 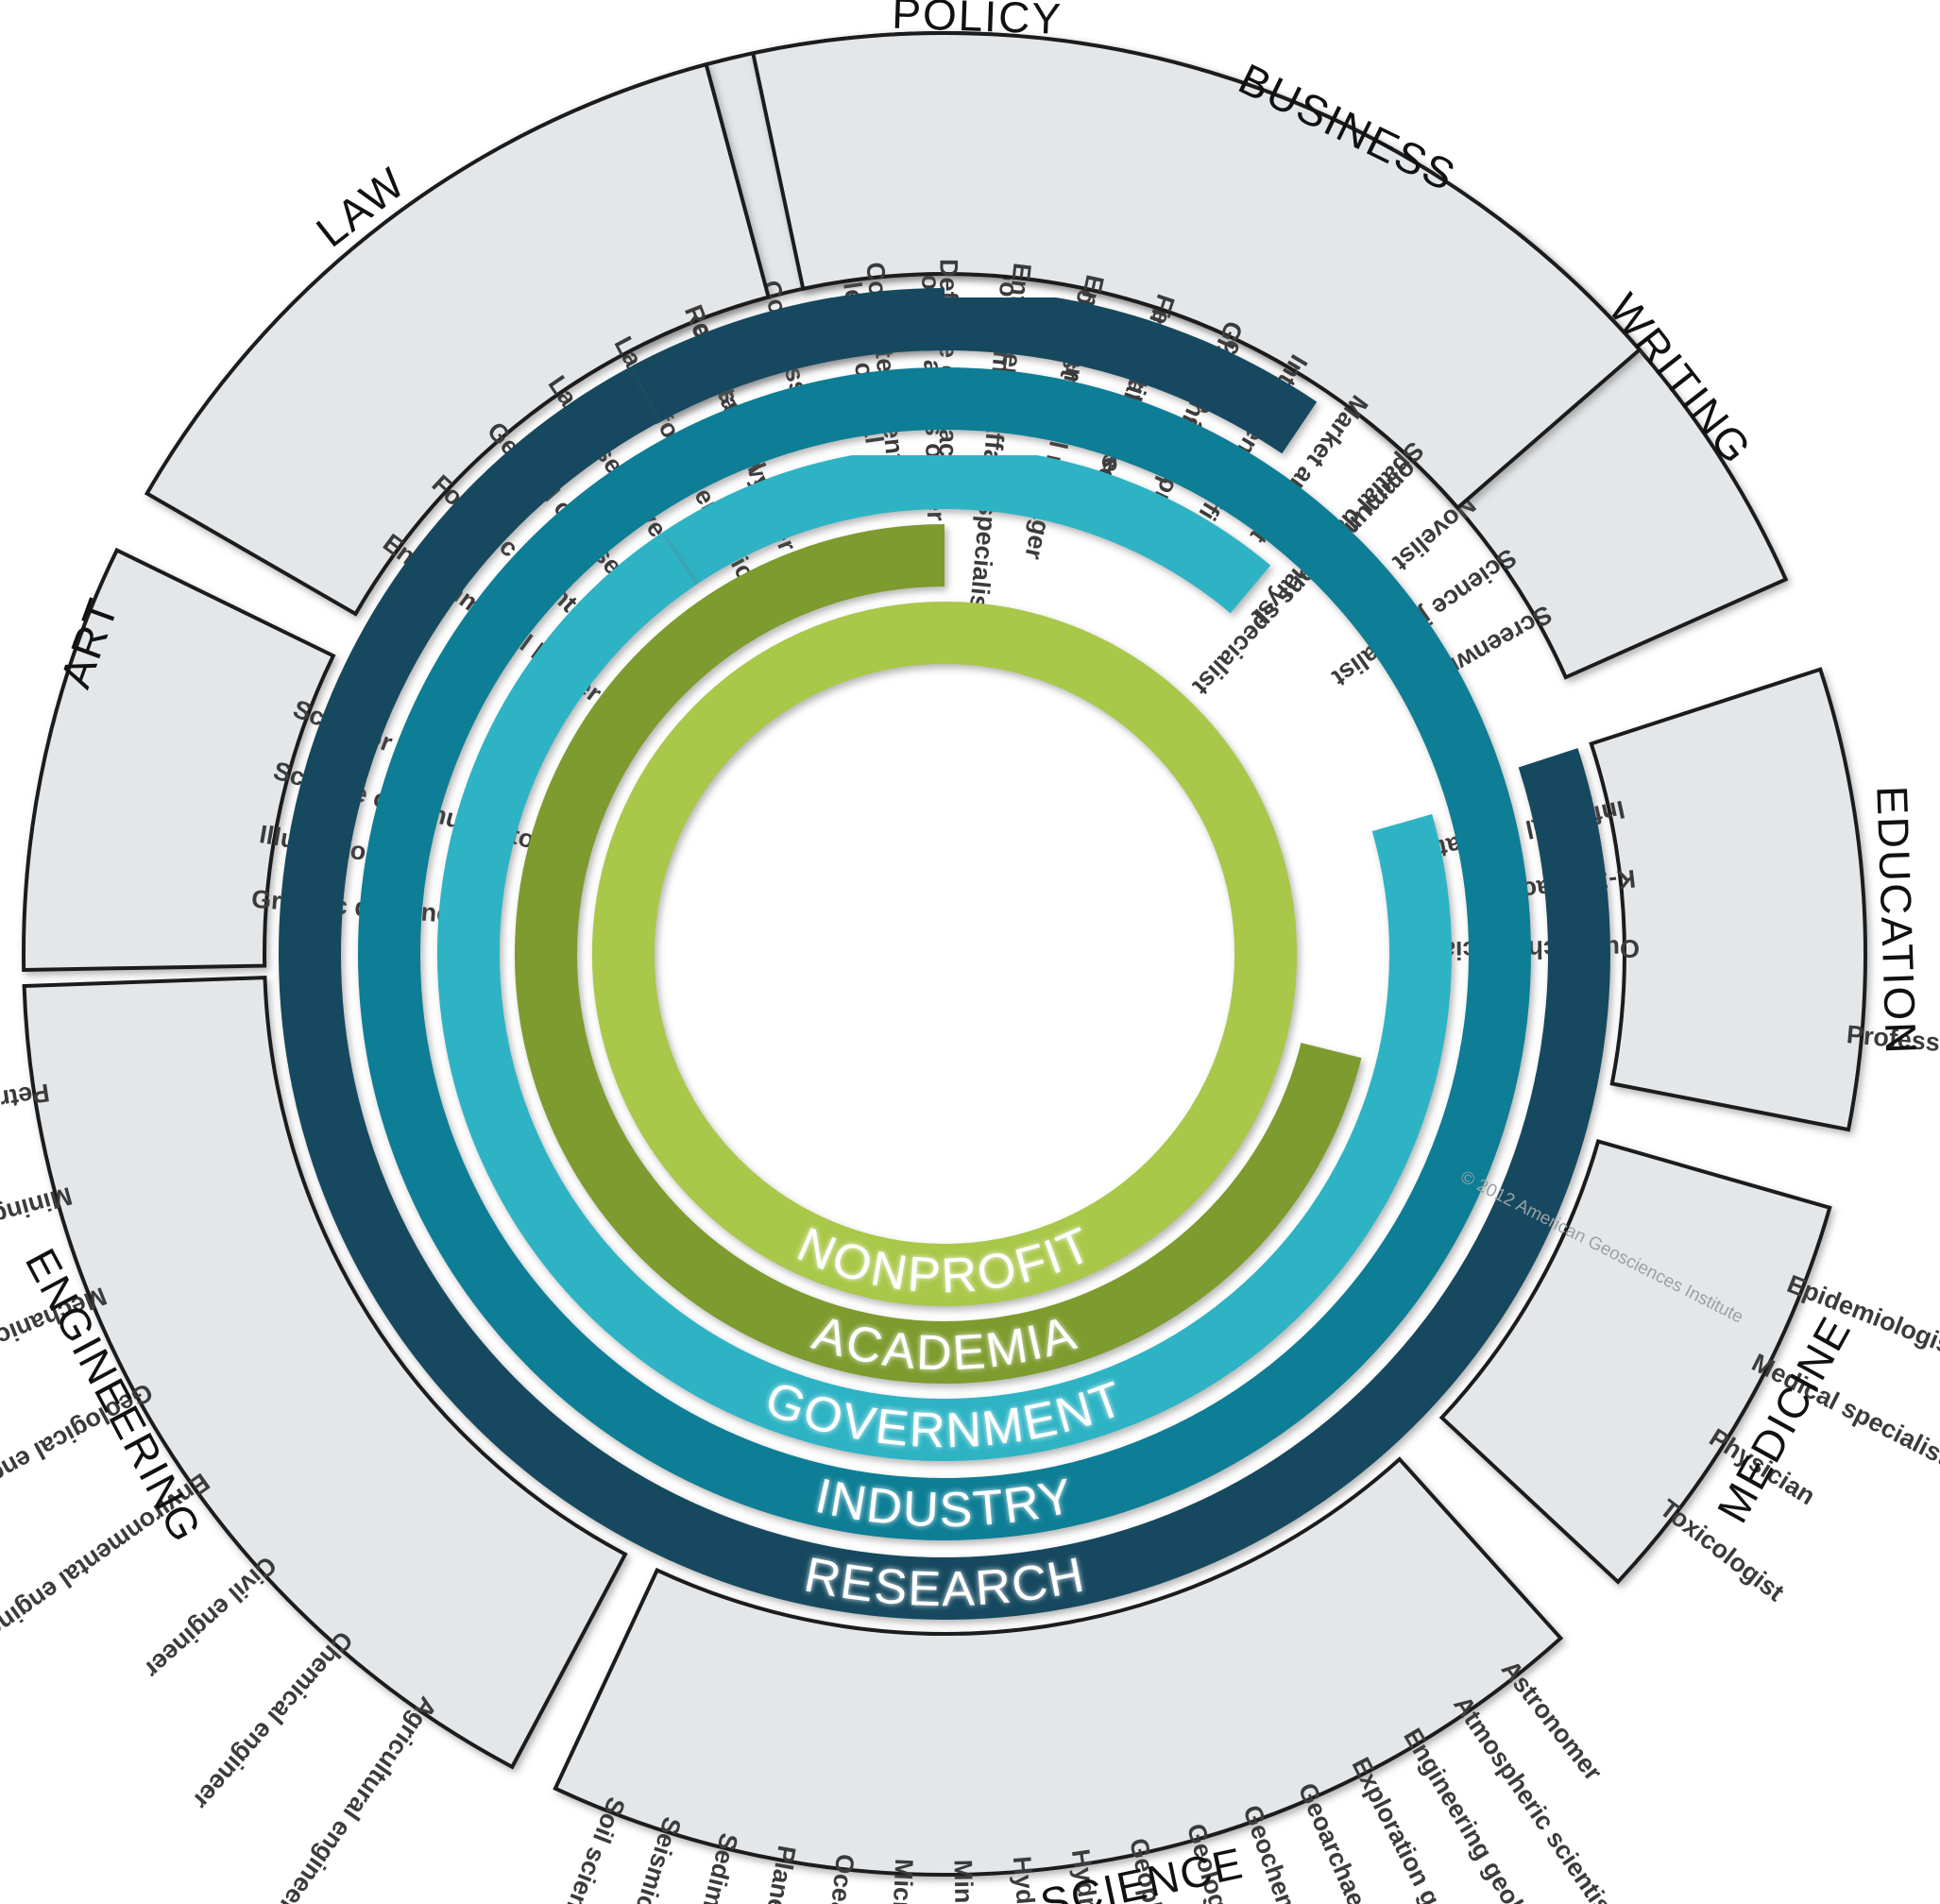 I want to click on field-label-policy: POLICY, so click(x=977, y=21).